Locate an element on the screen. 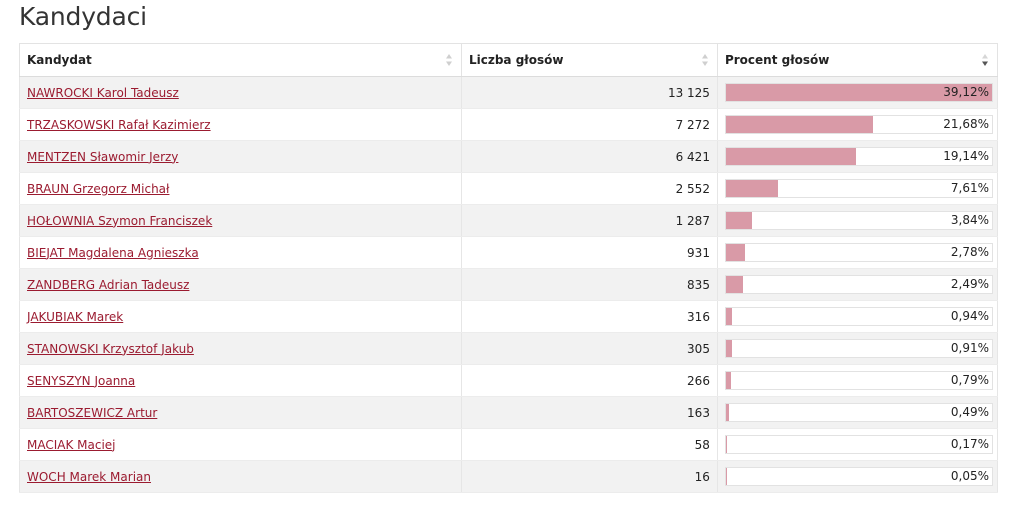 The height and width of the screenshot is (508, 1024). candidate-cell: TRZASKOWSKI Rafał Kazimierz is located at coordinates (240, 124).